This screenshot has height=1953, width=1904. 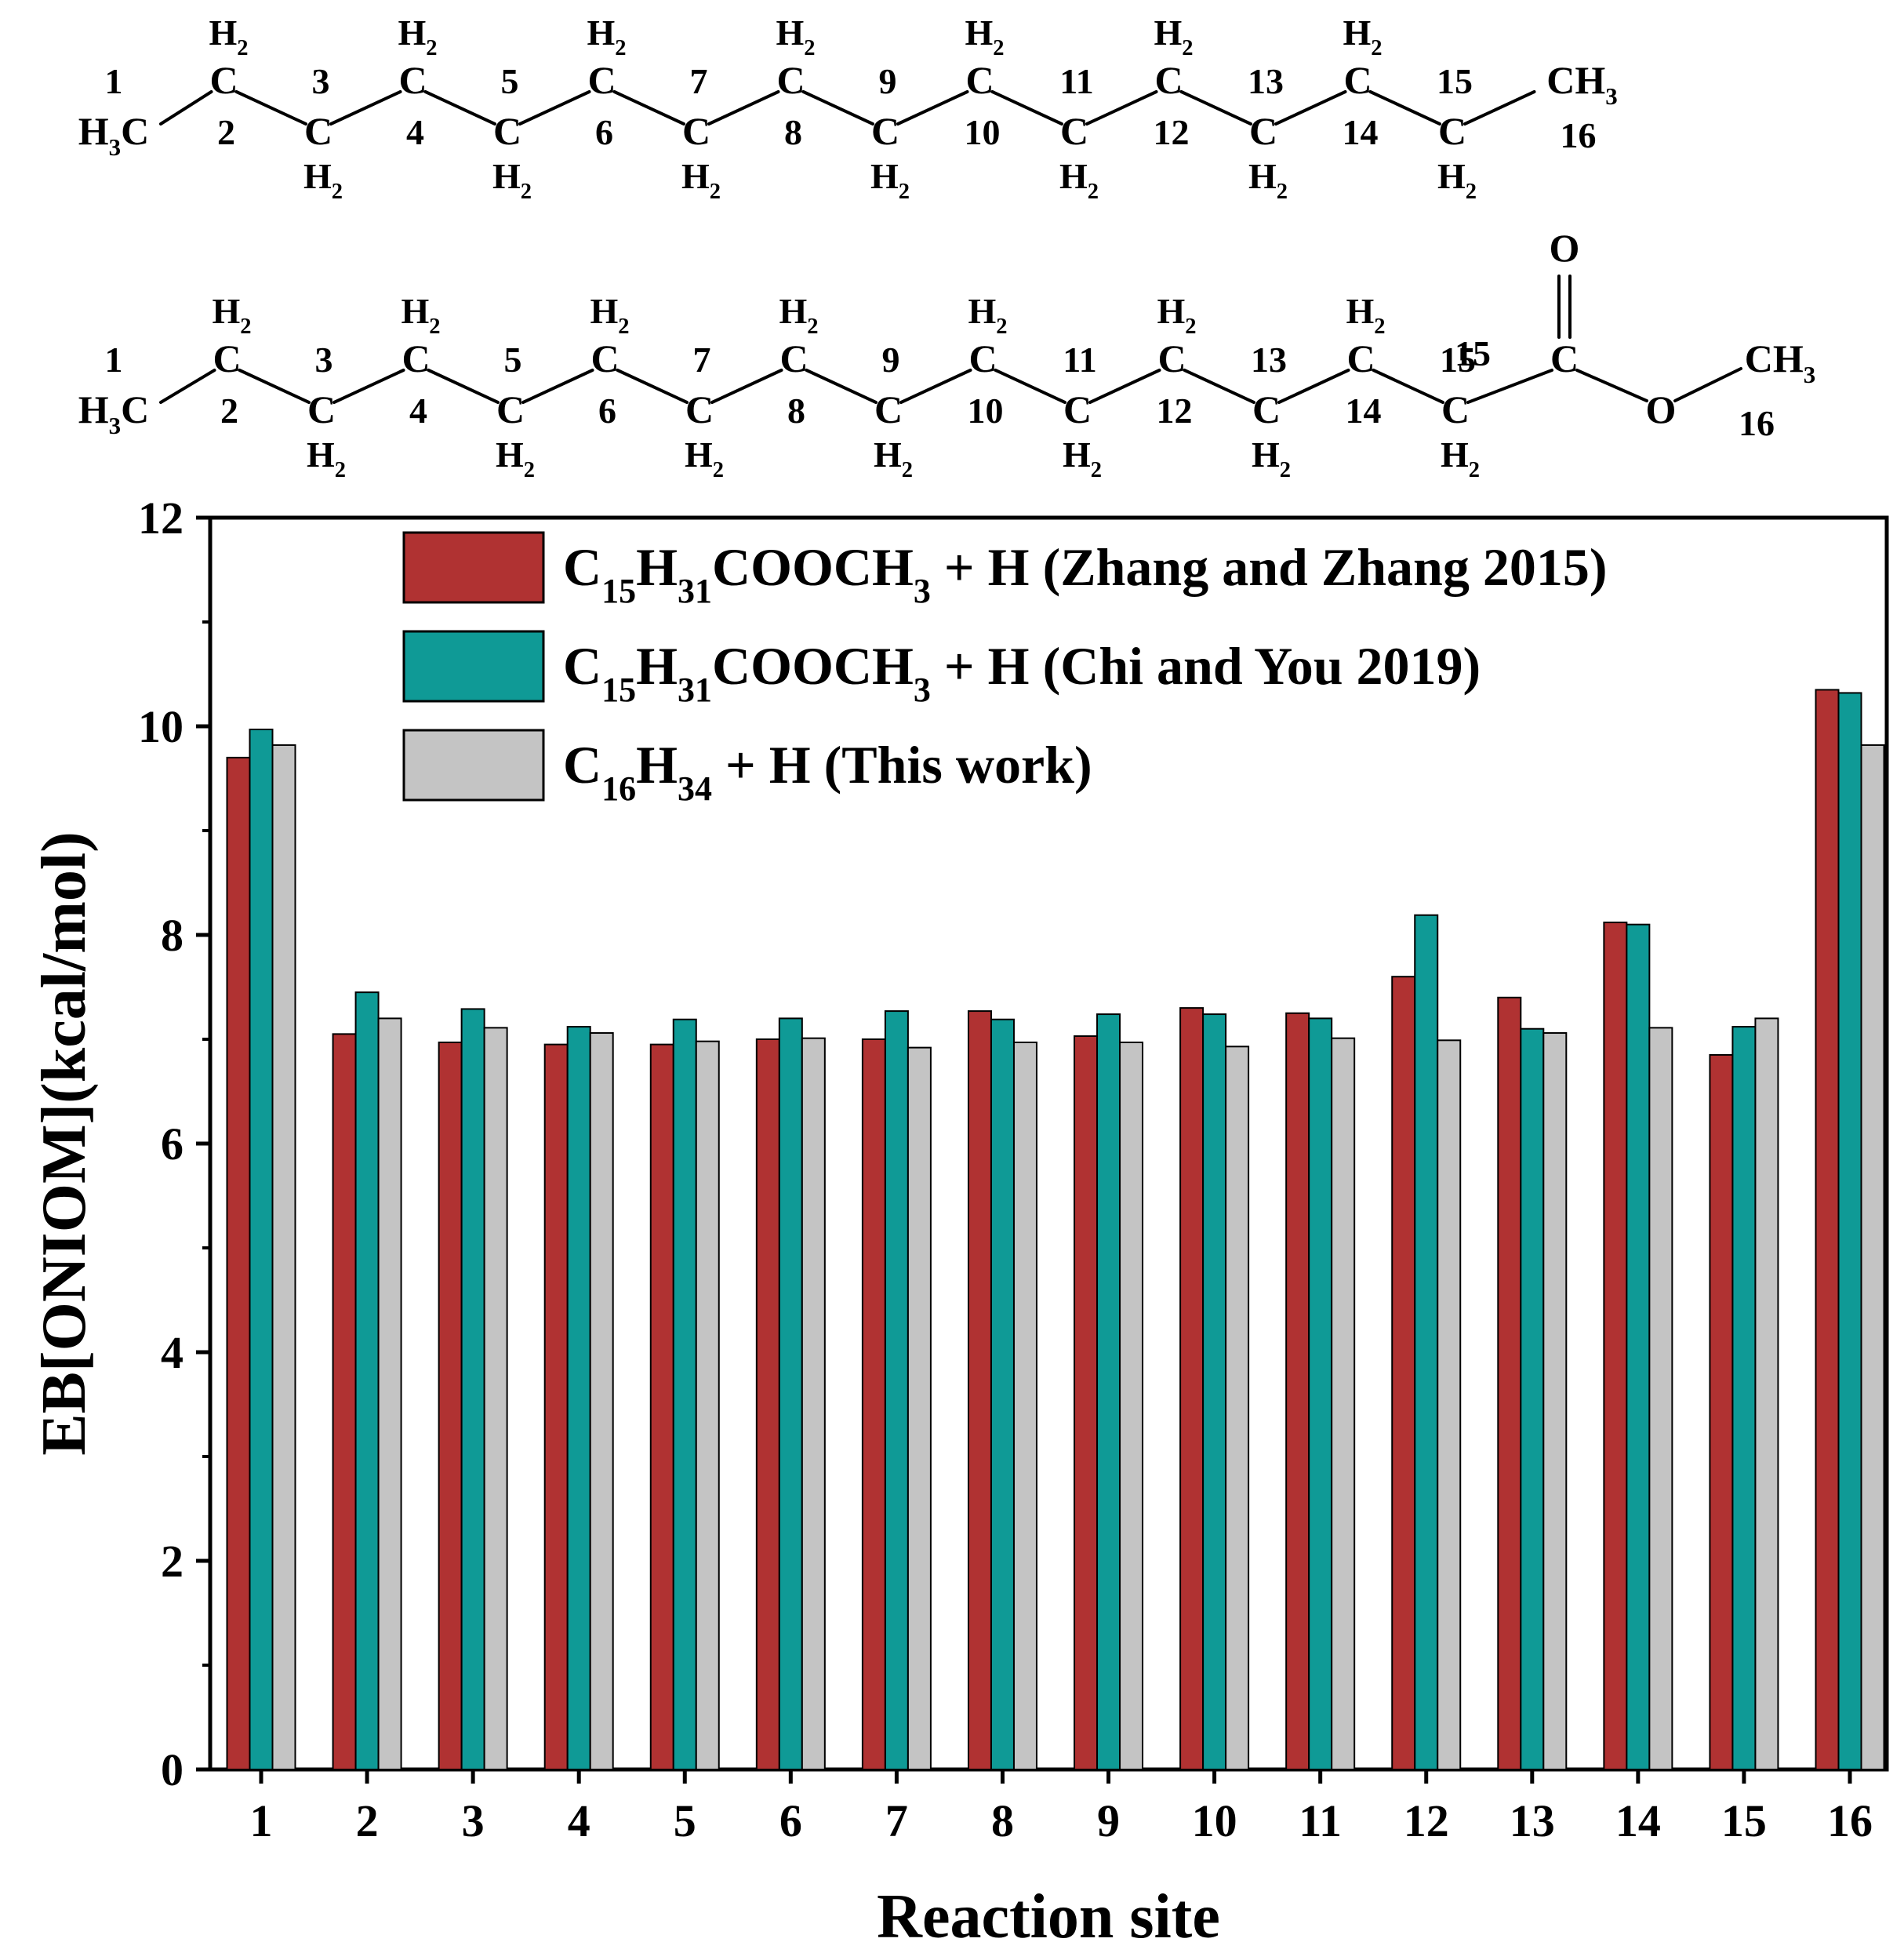 What do you see at coordinates (790, 1821) in the screenshot?
I see `x-tick-label: 6` at bounding box center [790, 1821].